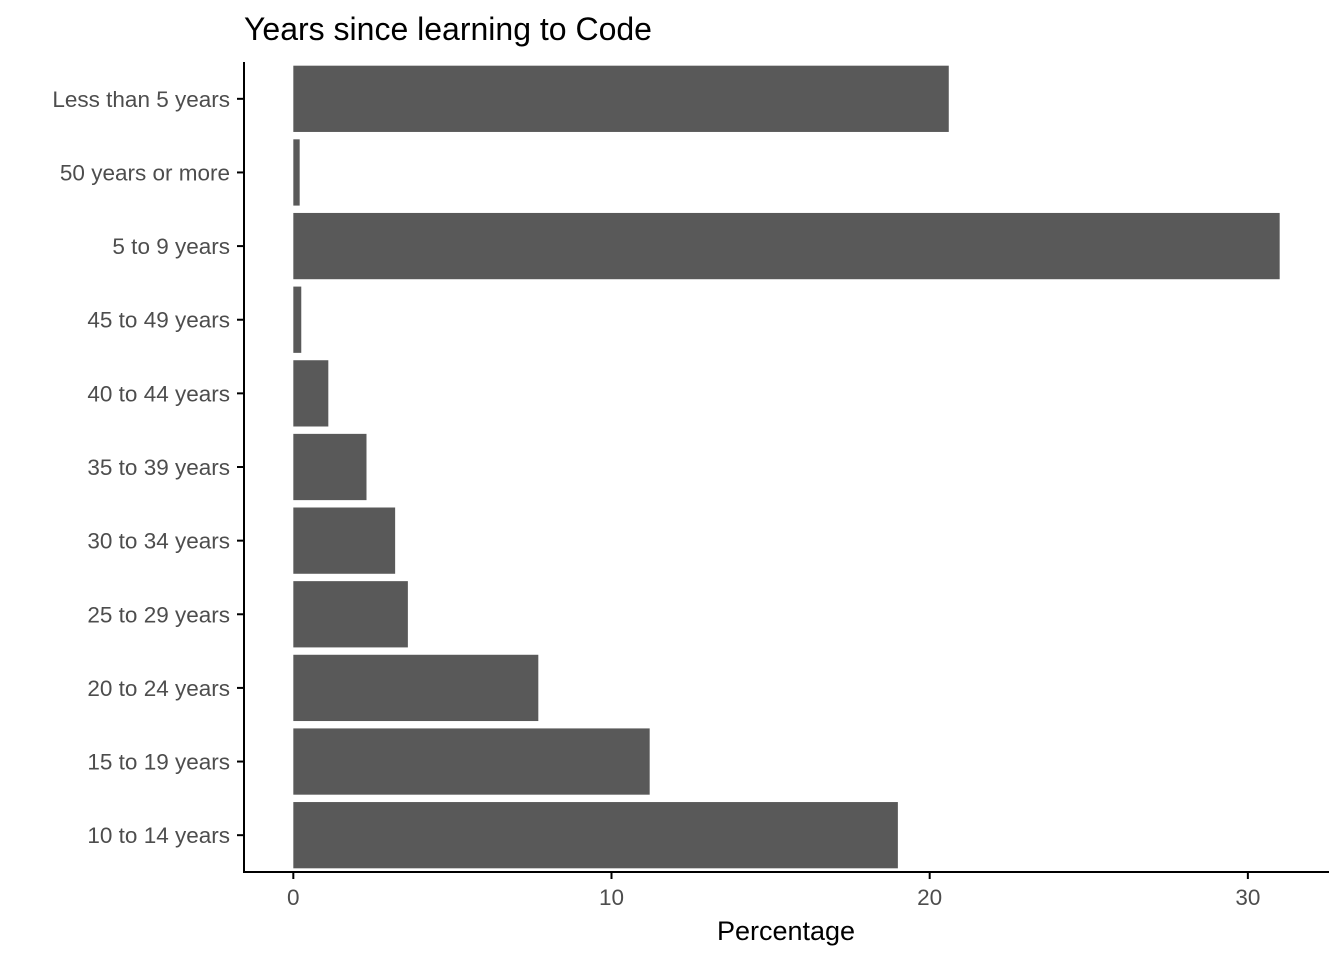 Image resolution: width=1344 pixels, height=965 pixels. Describe the element at coordinates (141, 99) in the screenshot. I see `y-tick-label: Less than 5 years` at that location.